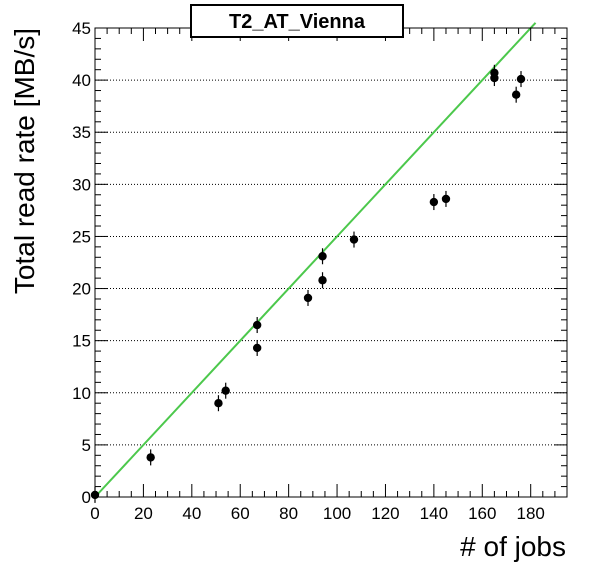 This screenshot has width=596, height=572. Describe the element at coordinates (288, 513) in the screenshot. I see `x-tick-label: 80` at that location.